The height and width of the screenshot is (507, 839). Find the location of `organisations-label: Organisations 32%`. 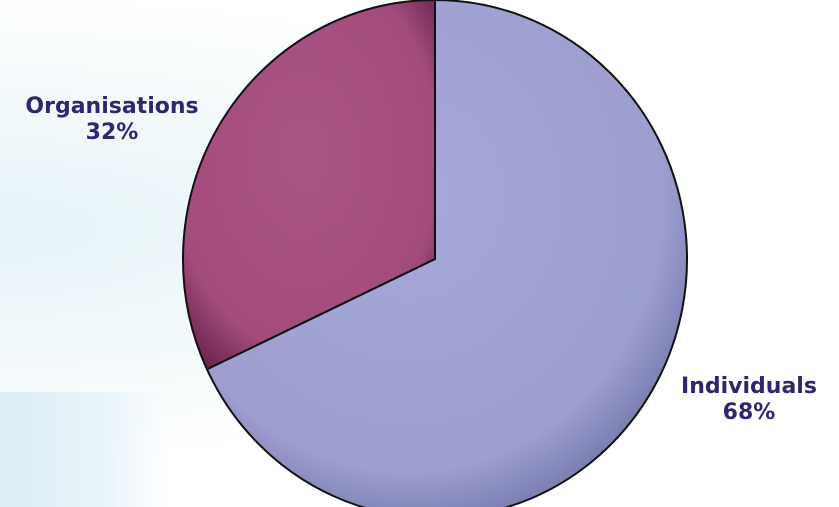

organisations-label: Organisations 32% is located at coordinates (112, 120).